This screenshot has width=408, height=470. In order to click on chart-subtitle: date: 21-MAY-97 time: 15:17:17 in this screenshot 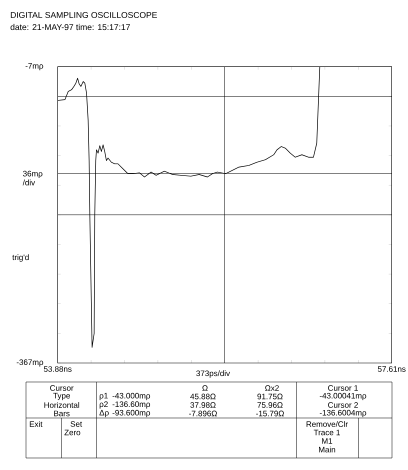, I will do `click(70, 27)`.